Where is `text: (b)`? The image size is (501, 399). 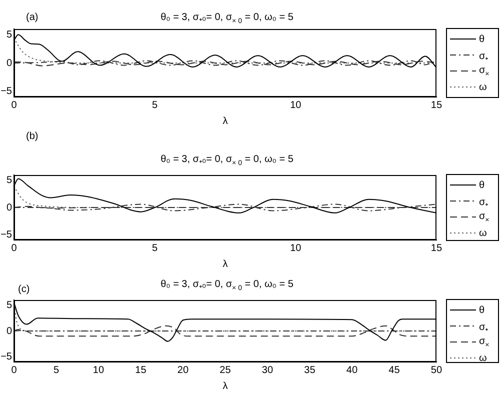 text: (b) is located at coordinates (32, 136).